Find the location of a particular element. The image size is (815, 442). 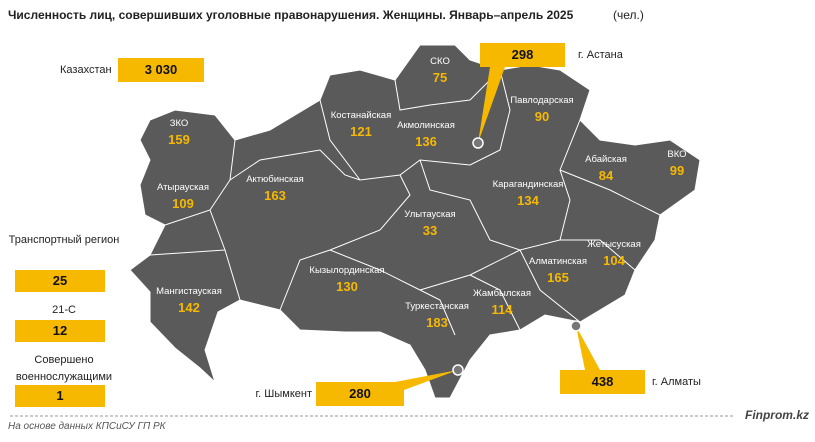

region-value: 165 is located at coordinates (558, 277).